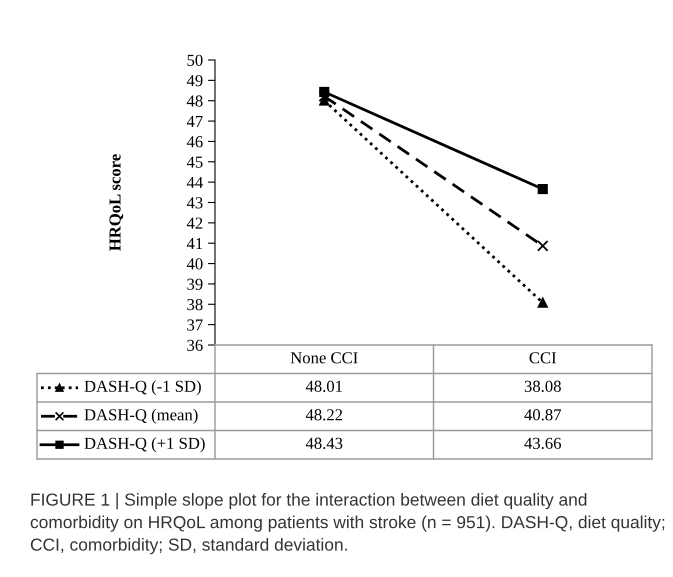 Image resolution: width=673 pixels, height=577 pixels. I want to click on y-tick-label: 45, so click(194, 162).